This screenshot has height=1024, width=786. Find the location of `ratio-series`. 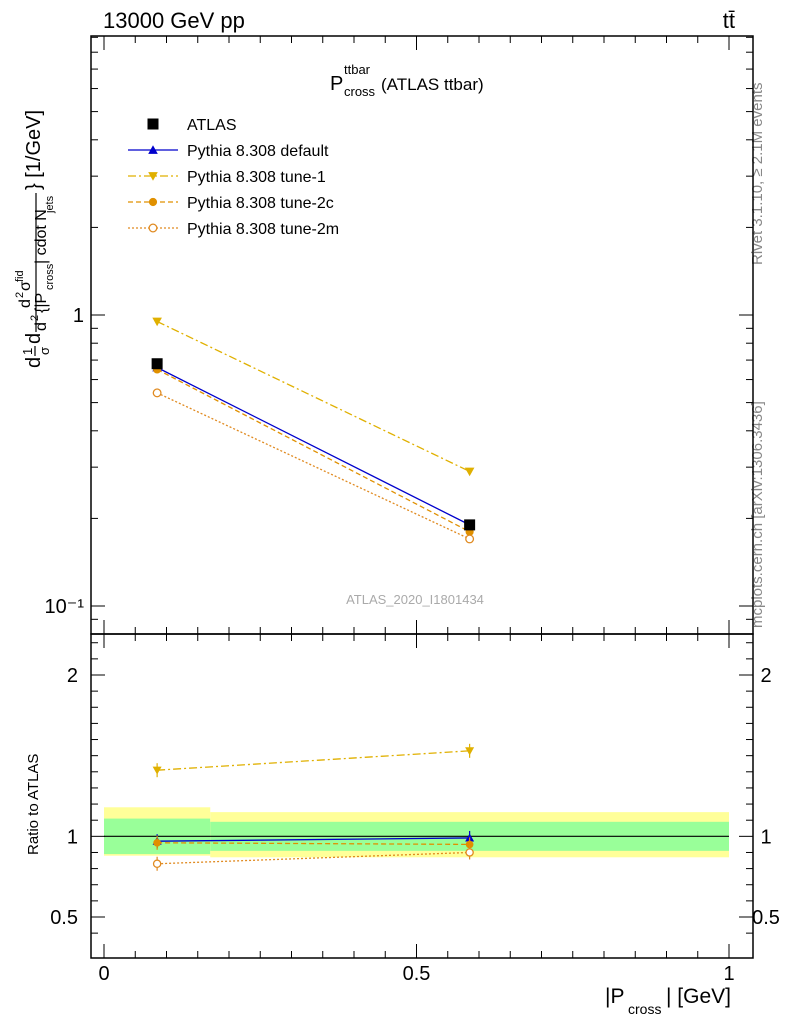

ratio-series is located at coordinates (313, 807).